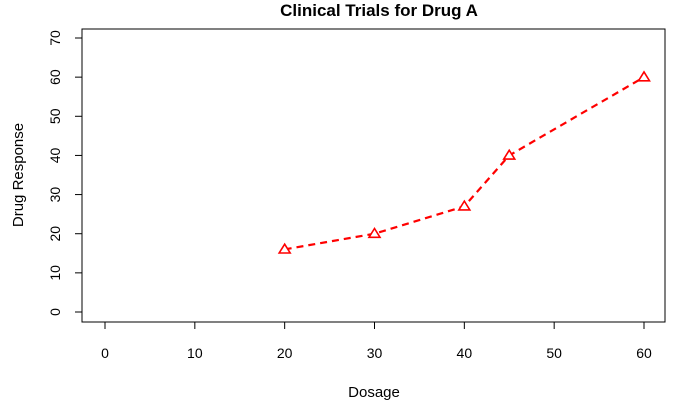 Image resolution: width=681 pixels, height=406 pixels. I want to click on x-tick-label: 0, so click(105, 353).